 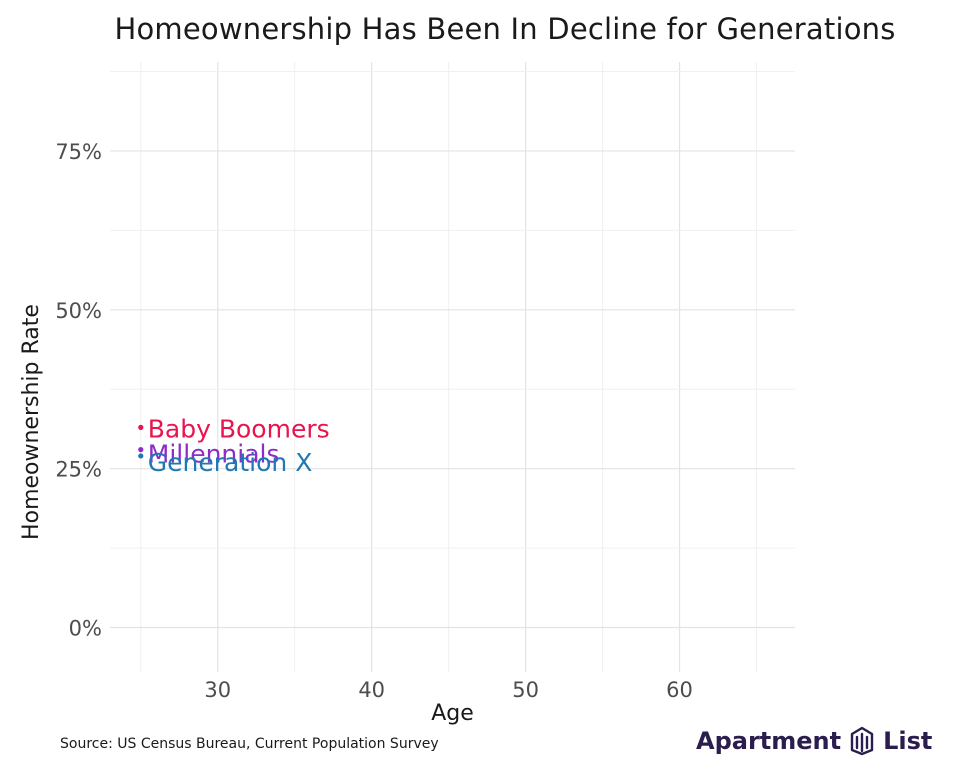 What do you see at coordinates (452, 713) in the screenshot?
I see `x-axis-title: Age` at bounding box center [452, 713].